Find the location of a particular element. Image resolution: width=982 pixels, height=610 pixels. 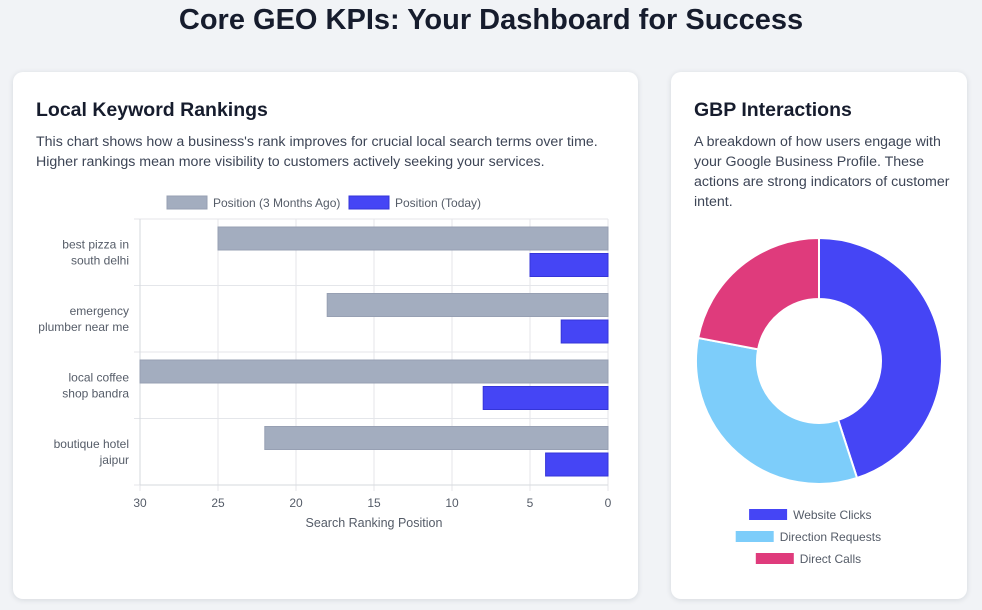

legend-swatch-website-clicks is located at coordinates (768, 514).